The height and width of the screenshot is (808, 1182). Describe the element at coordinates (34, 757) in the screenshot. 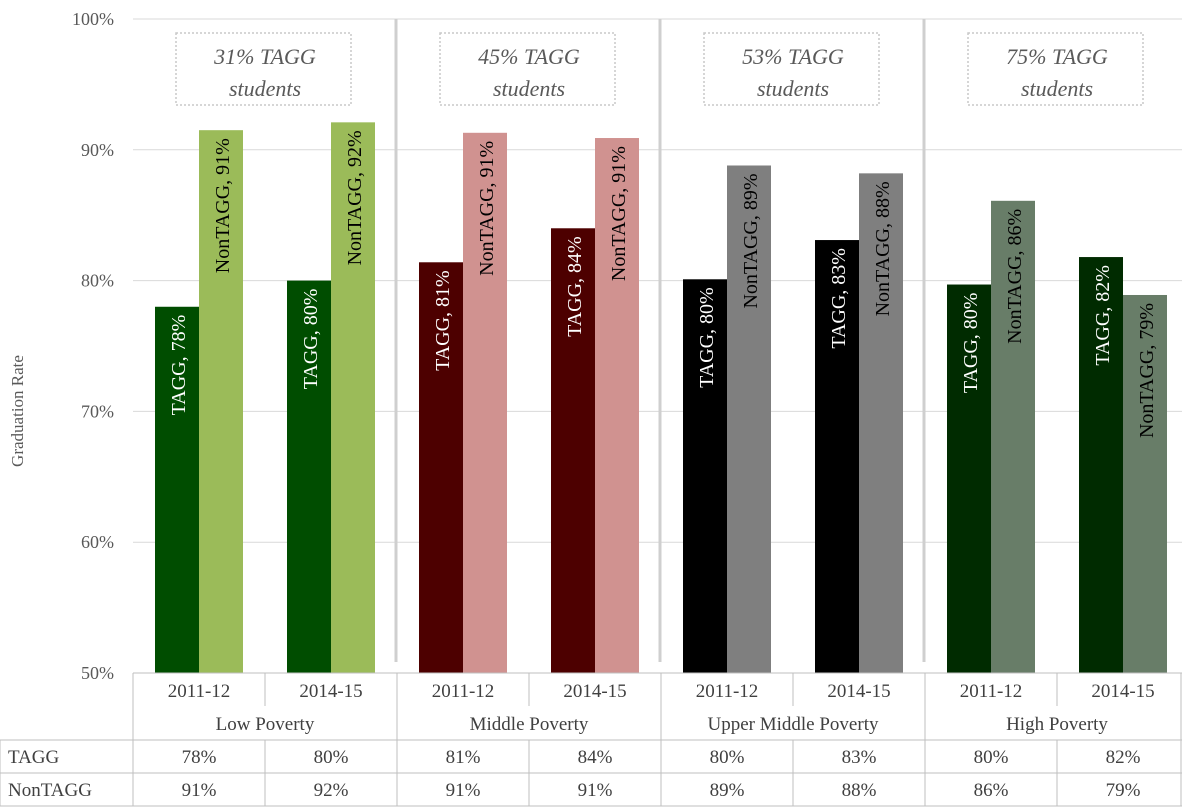

I see `table-series-name: TAGG` at that location.